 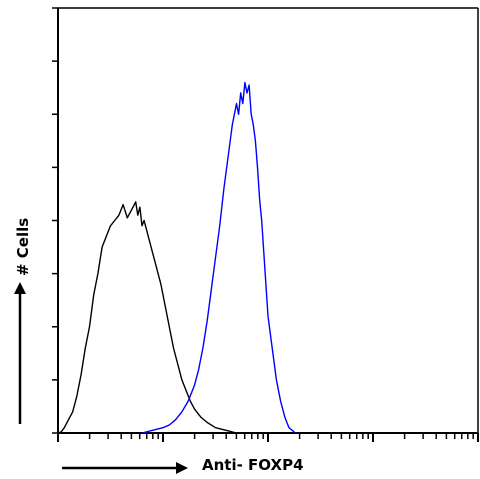 What do you see at coordinates (20, 288) in the screenshot?
I see `y-axis-arrow-head` at bounding box center [20, 288].